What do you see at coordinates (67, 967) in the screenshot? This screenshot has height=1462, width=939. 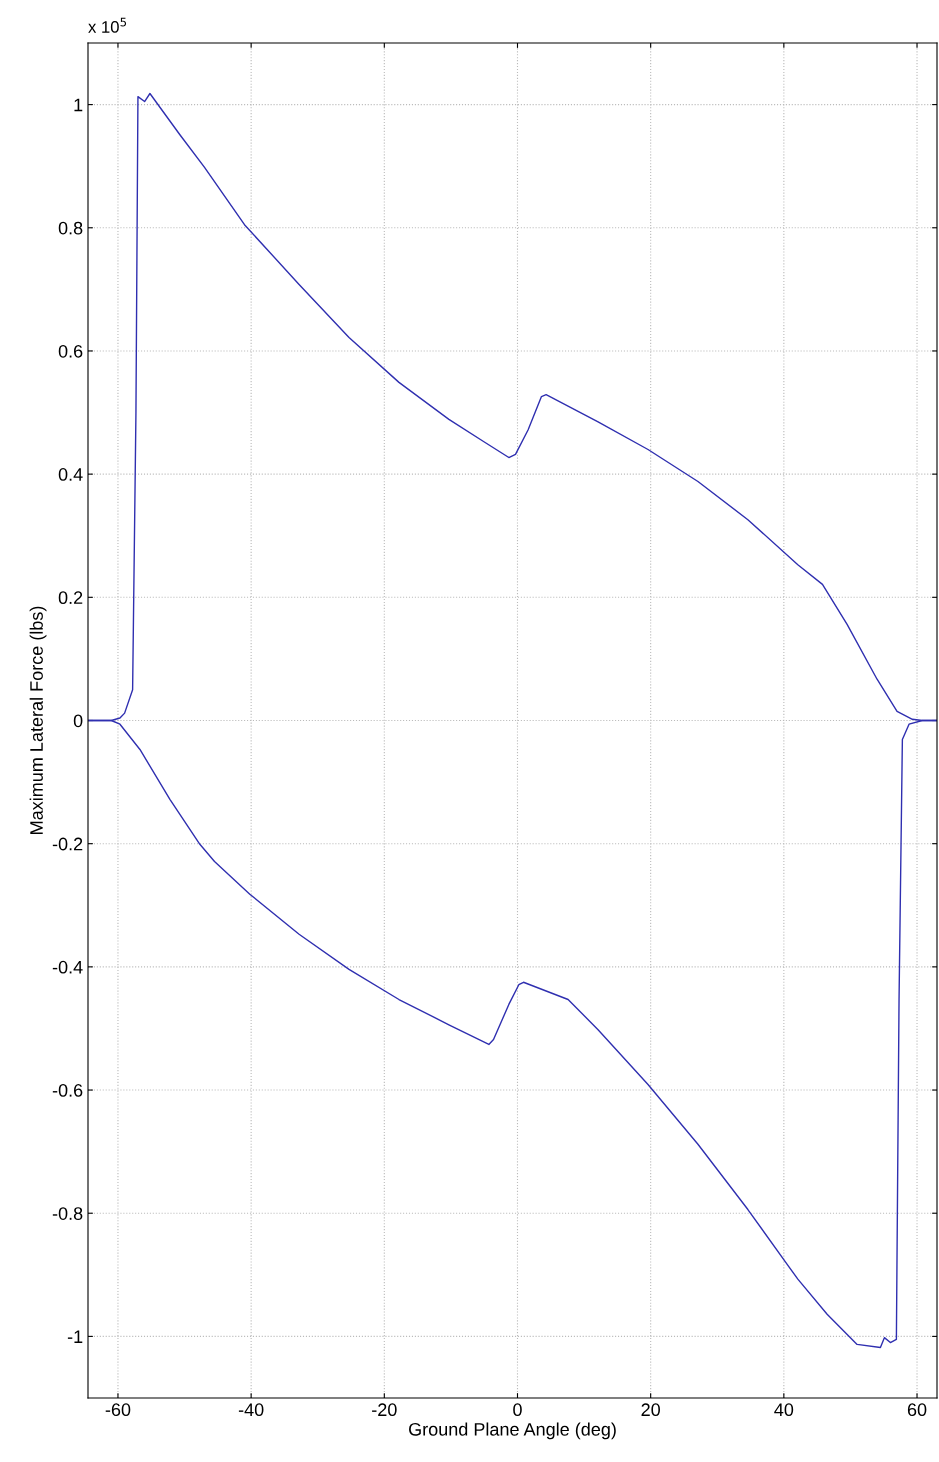 I see `y-tick-label: -0.4` at bounding box center [67, 967].